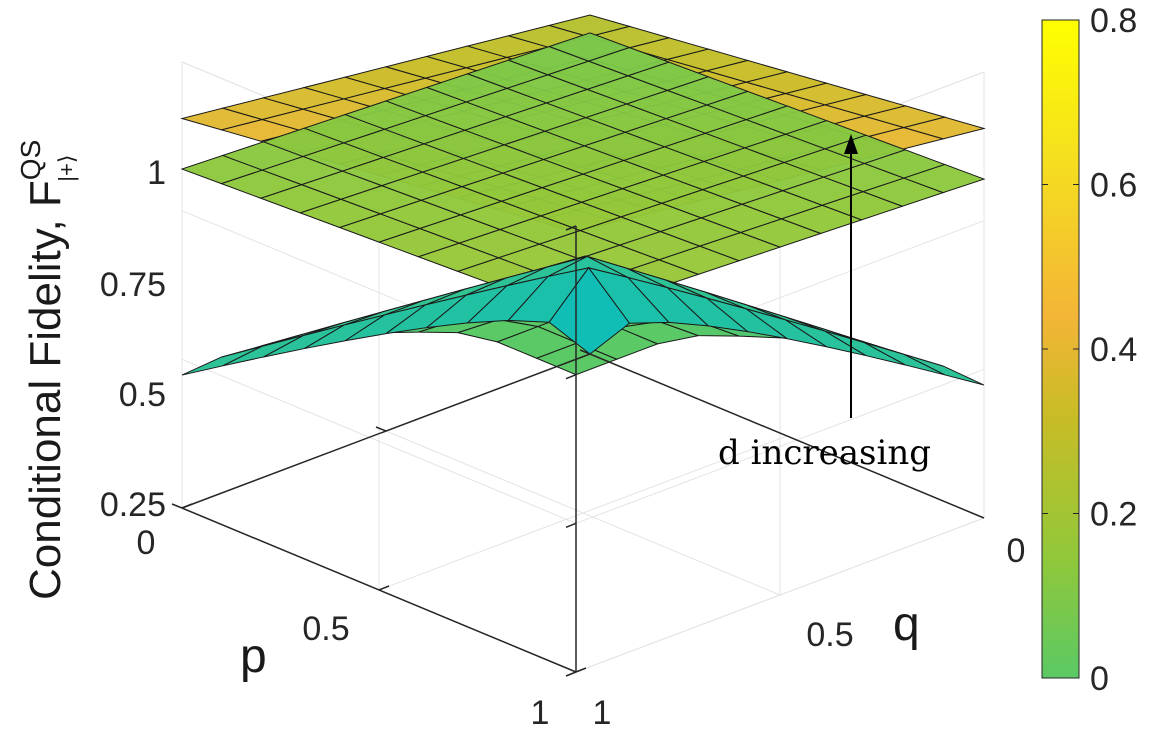 The width and height of the screenshot is (1167, 733). I want to click on q-tick-label: 0, so click(1016, 551).